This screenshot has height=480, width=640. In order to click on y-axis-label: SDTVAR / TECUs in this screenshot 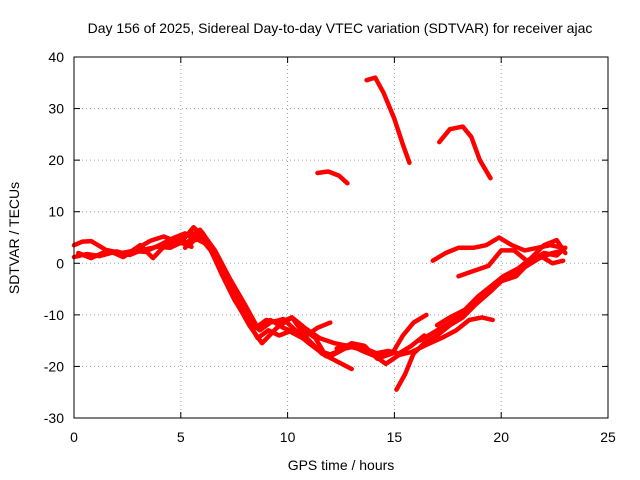, I will do `click(14, 238)`.